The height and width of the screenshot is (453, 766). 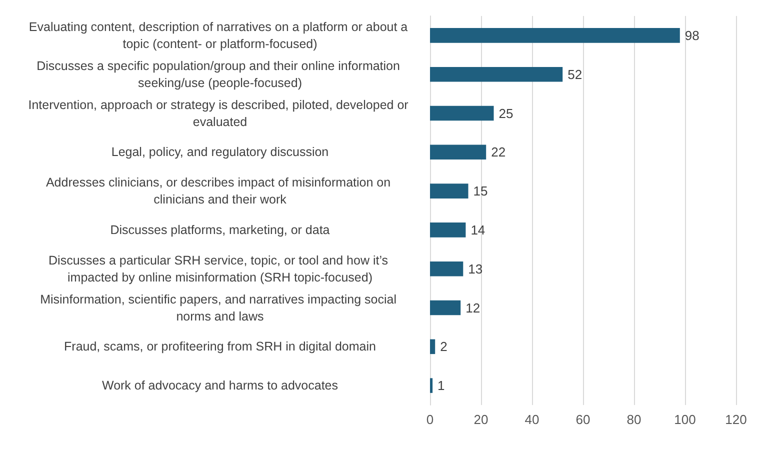 What do you see at coordinates (575, 74) in the screenshot?
I see `data-label: 52` at bounding box center [575, 74].